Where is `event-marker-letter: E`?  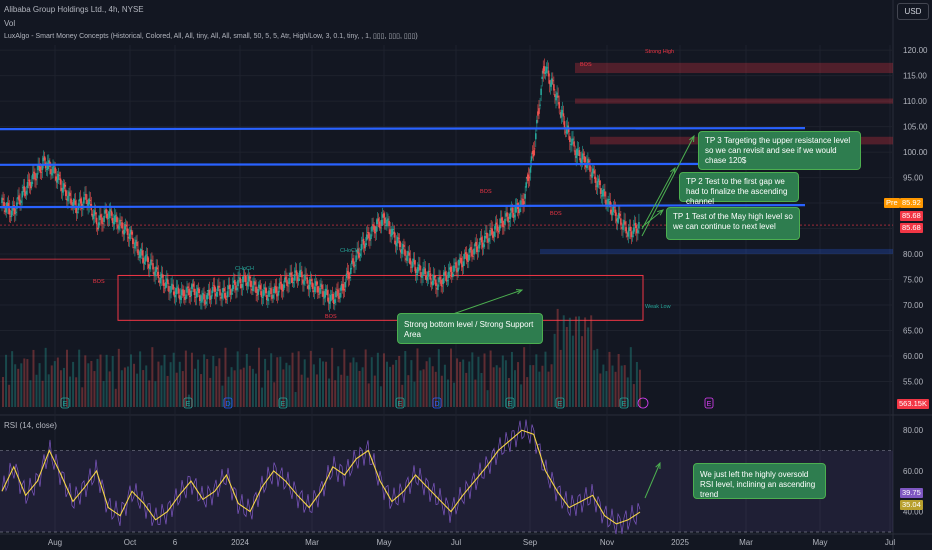
event-marker-letter: E is located at coordinates (560, 404).